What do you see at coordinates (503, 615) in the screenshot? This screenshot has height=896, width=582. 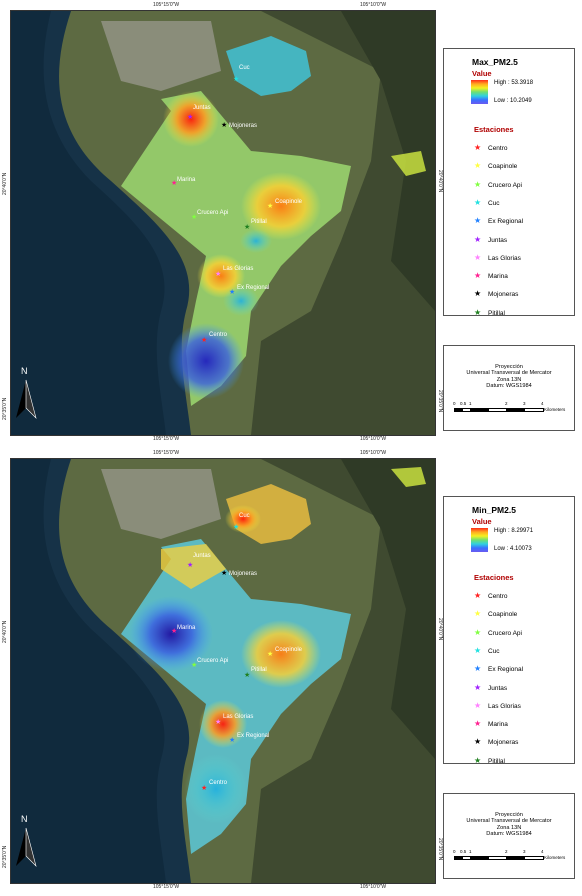 I see `legend-station-label: Coapinole` at bounding box center [503, 615].